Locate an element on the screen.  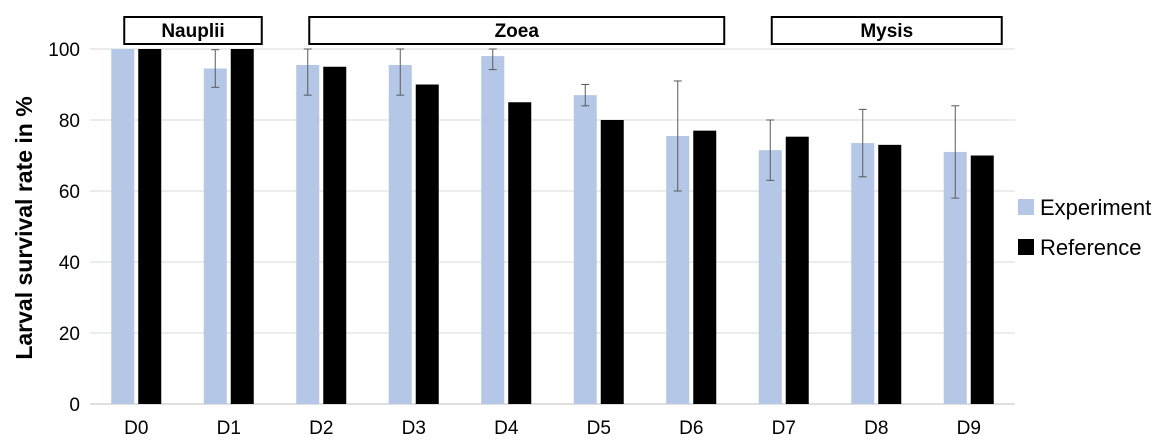
y-tick-label: 0 is located at coordinates (74, 405).